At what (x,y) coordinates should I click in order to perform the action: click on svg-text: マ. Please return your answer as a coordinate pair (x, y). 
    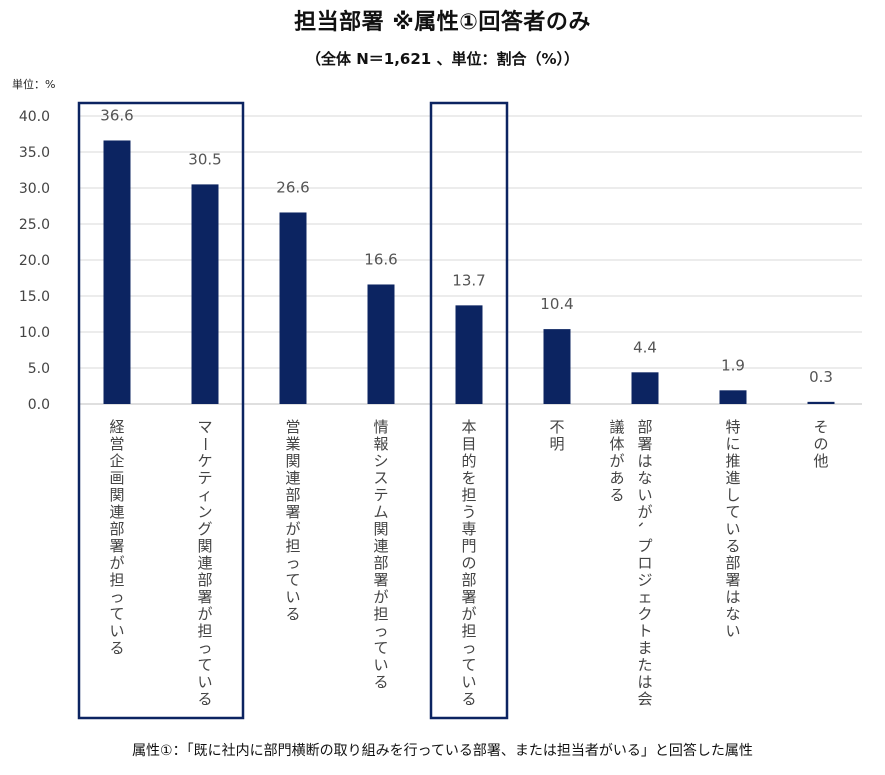
    Looking at the image, I should click on (204, 427).